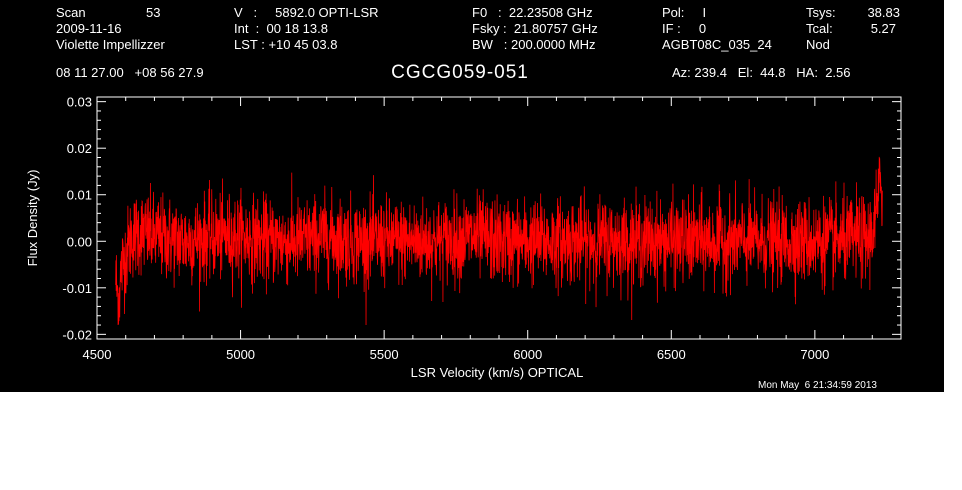  What do you see at coordinates (240, 354) in the screenshot?
I see `x-tick-label: 5000` at bounding box center [240, 354].